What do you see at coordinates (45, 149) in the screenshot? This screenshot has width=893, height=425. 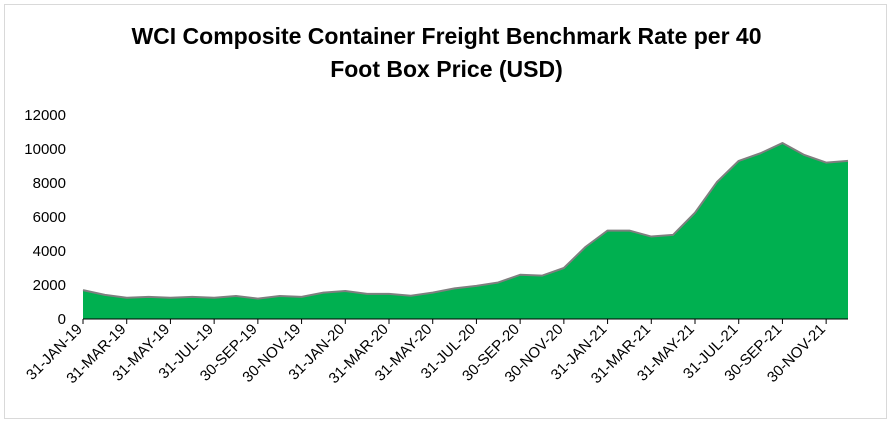 I see `y-tick-label: 10000` at bounding box center [45, 149].